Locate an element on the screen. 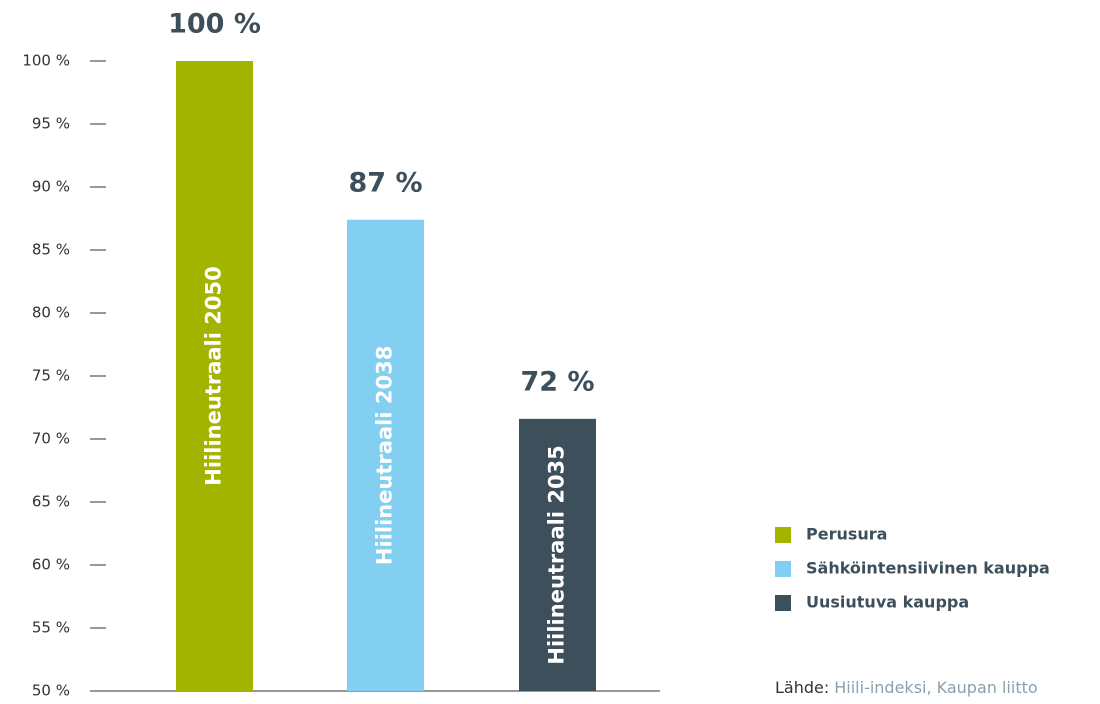 The height and width of the screenshot is (704, 1100). legend-label: Uusiutuva kauppa is located at coordinates (887, 602).